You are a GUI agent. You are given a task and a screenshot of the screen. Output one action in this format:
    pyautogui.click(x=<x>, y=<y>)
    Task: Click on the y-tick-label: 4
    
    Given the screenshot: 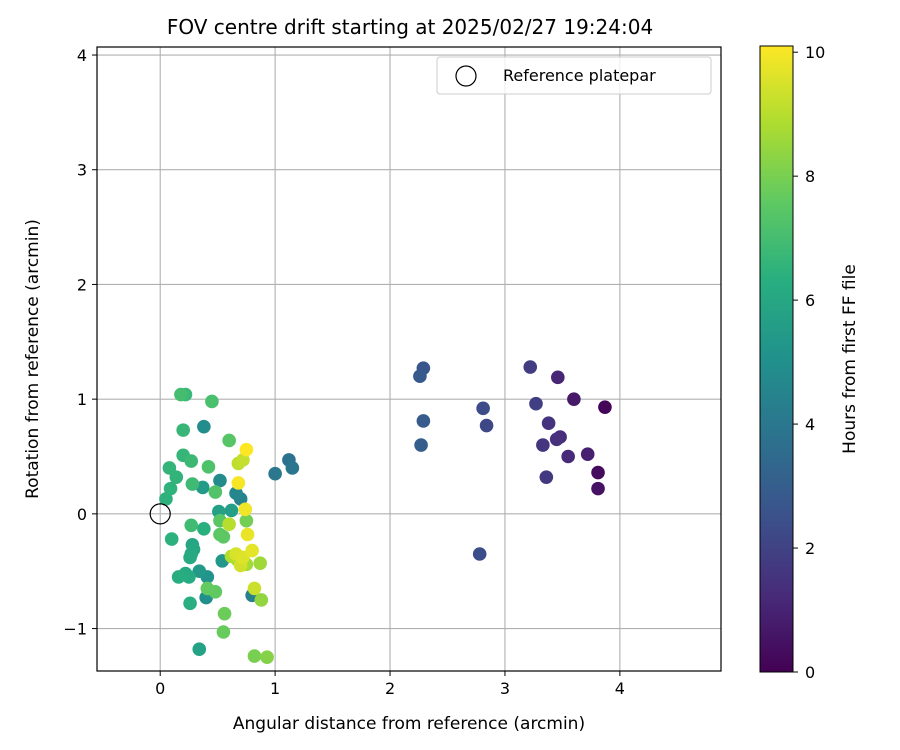 What is the action you would take?
    pyautogui.click(x=82, y=55)
    